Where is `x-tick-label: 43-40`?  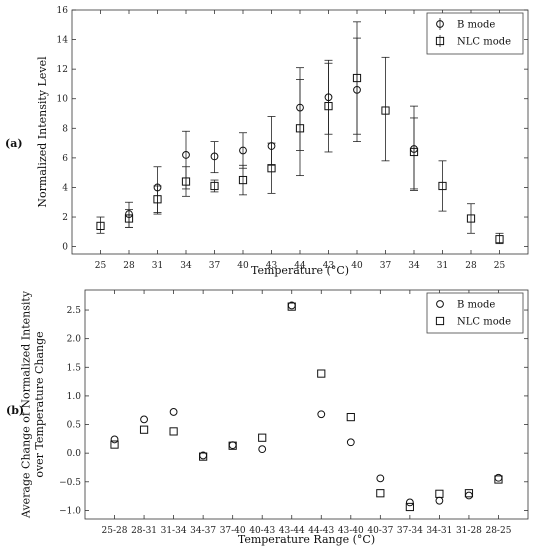 x-tick-label: 43-40 is located at coordinates (351, 531).